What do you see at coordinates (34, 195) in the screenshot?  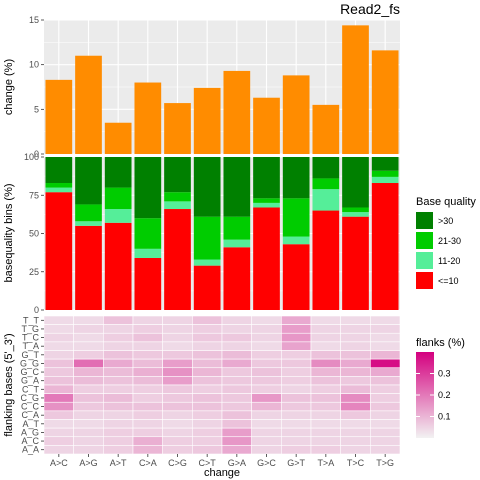 I see `quality-y-tick-label: 75` at bounding box center [34, 195].